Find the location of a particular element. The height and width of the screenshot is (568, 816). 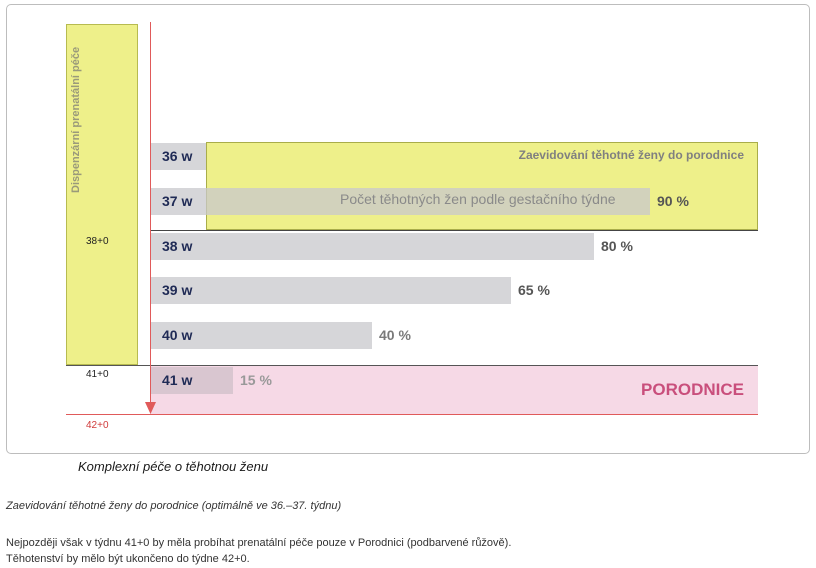

bar-40w is located at coordinates (261, 335).